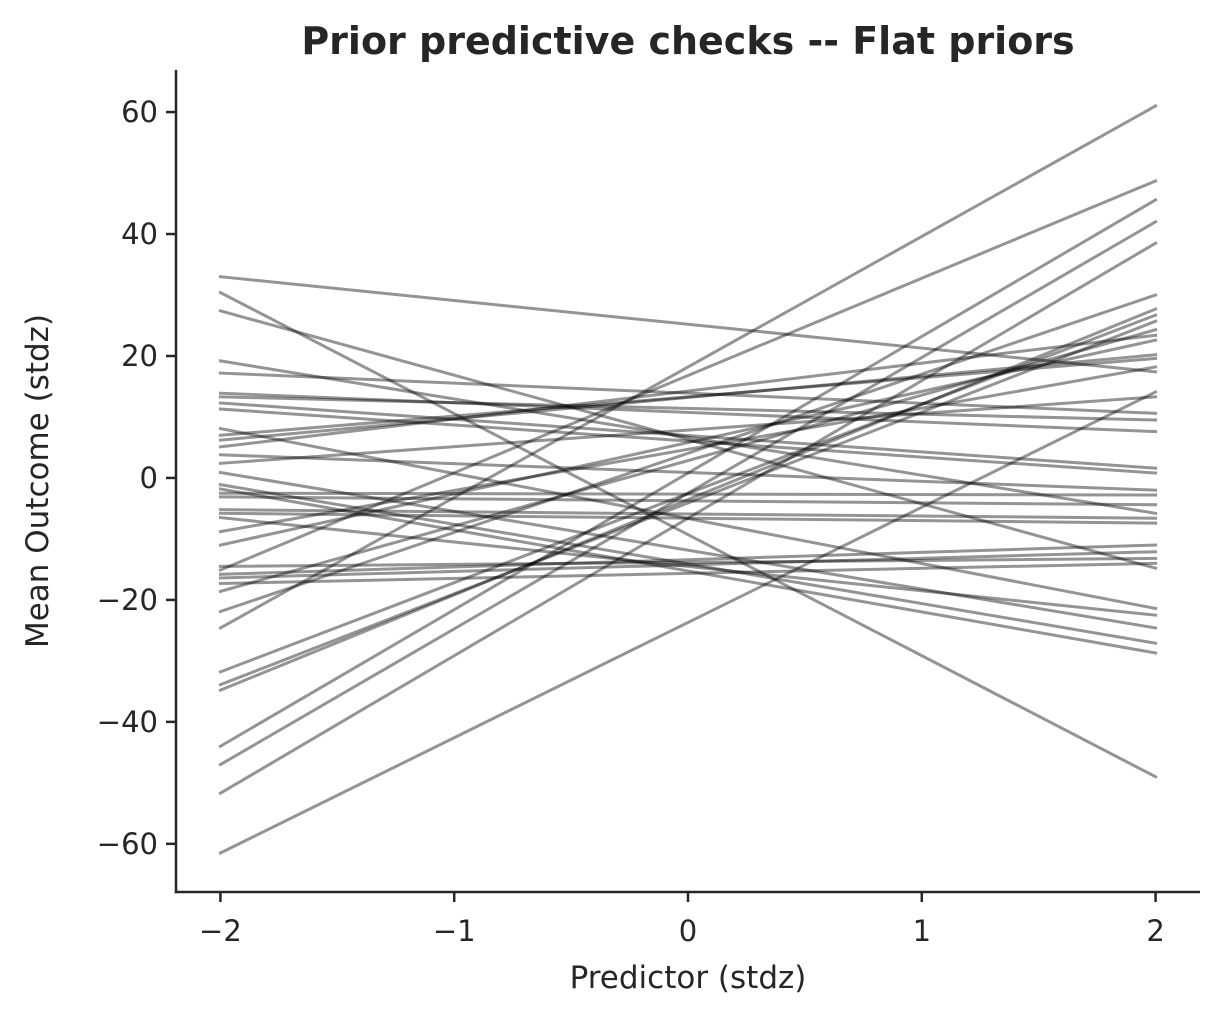  What do you see at coordinates (220, 931) in the screenshot?
I see `x-tick-label: −2` at bounding box center [220, 931].